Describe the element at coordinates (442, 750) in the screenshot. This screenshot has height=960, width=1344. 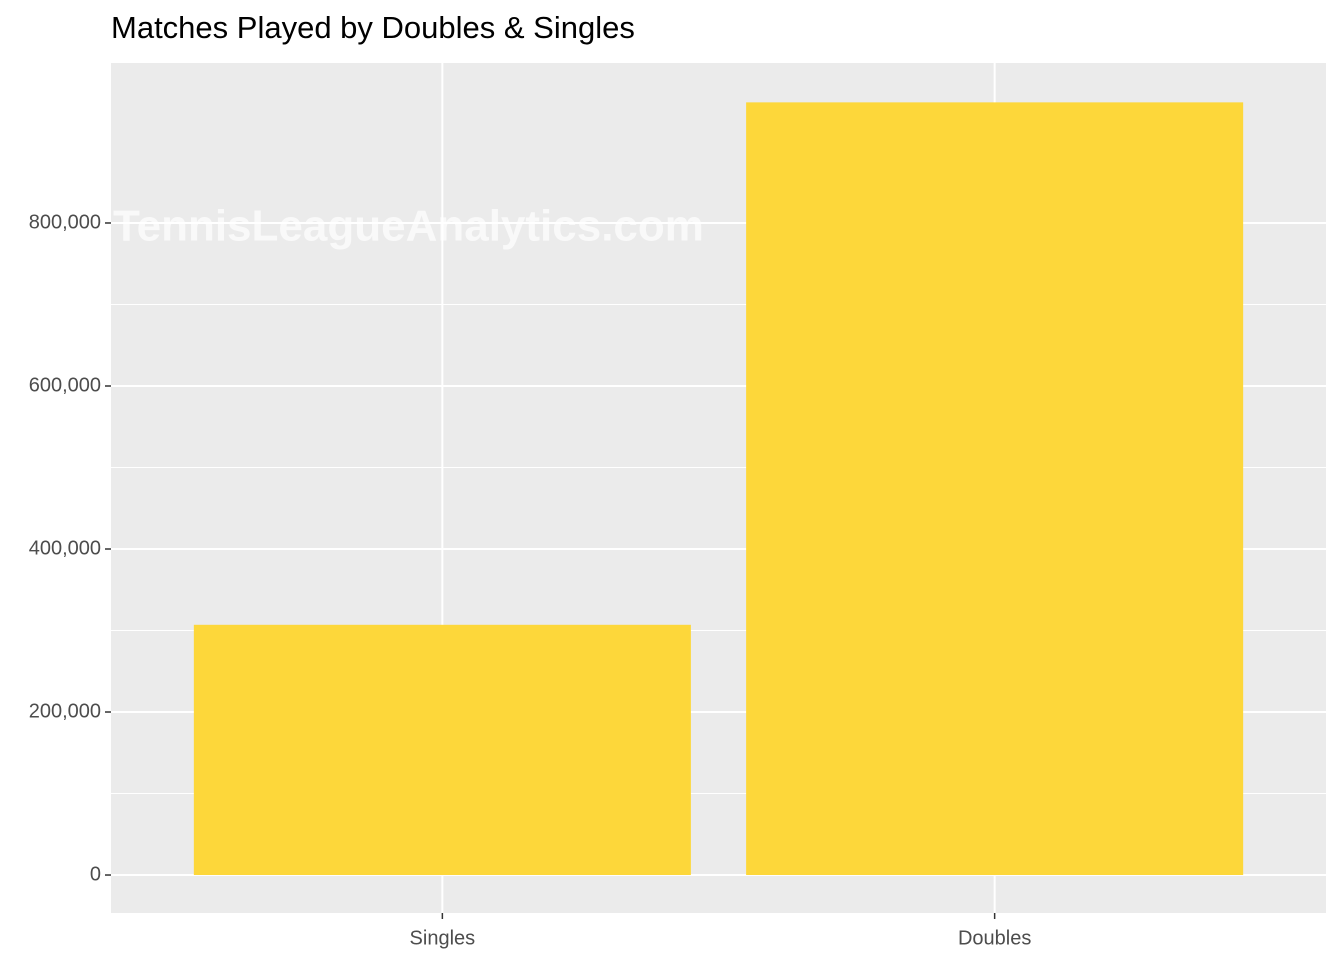
I see `bar` at that location.